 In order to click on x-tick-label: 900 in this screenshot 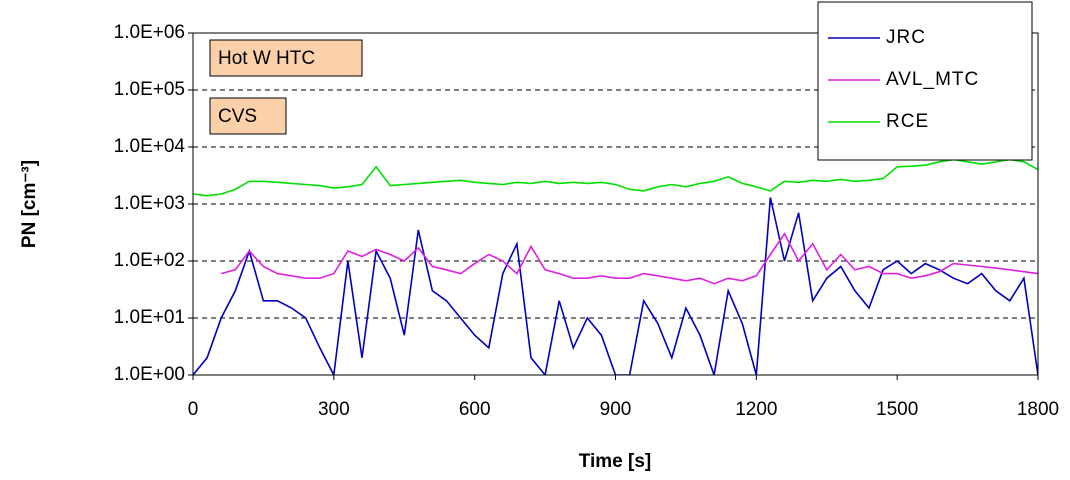, I will do `click(616, 409)`.